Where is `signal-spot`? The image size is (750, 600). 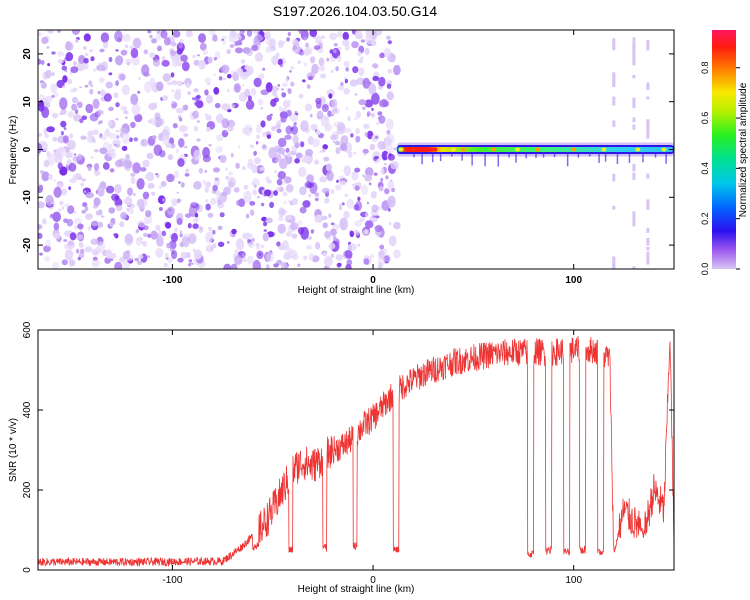
signal-spot is located at coordinates (463, 149).